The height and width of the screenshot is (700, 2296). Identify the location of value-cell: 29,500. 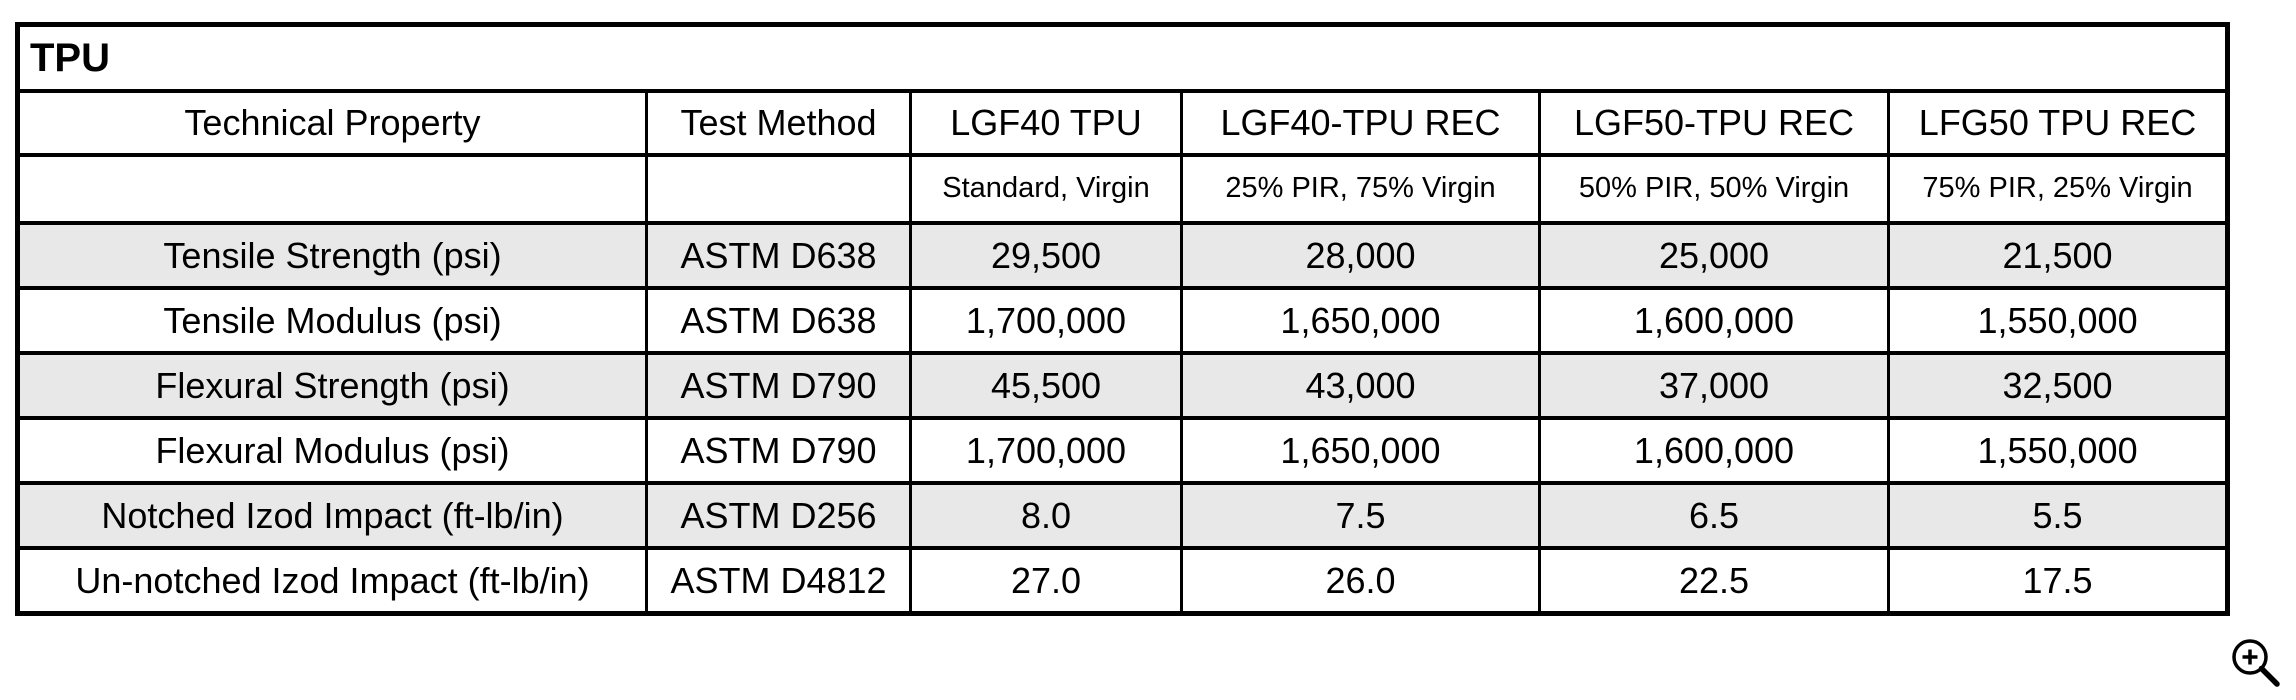
(1046, 255).